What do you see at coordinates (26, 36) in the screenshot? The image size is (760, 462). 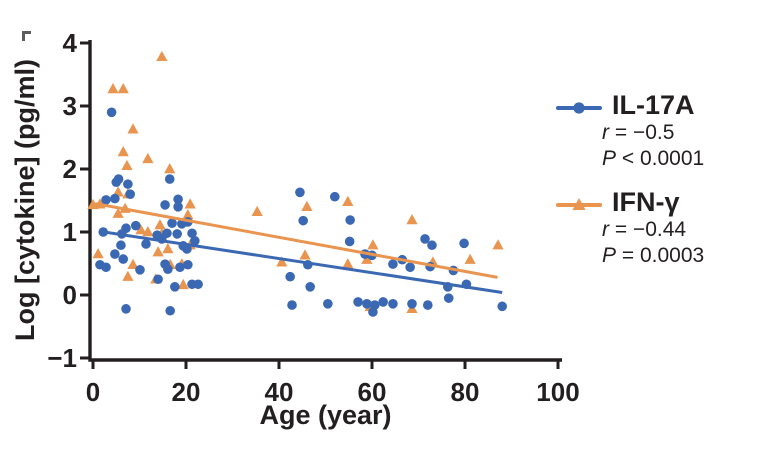 I see `scan-artifact` at bounding box center [26, 36].